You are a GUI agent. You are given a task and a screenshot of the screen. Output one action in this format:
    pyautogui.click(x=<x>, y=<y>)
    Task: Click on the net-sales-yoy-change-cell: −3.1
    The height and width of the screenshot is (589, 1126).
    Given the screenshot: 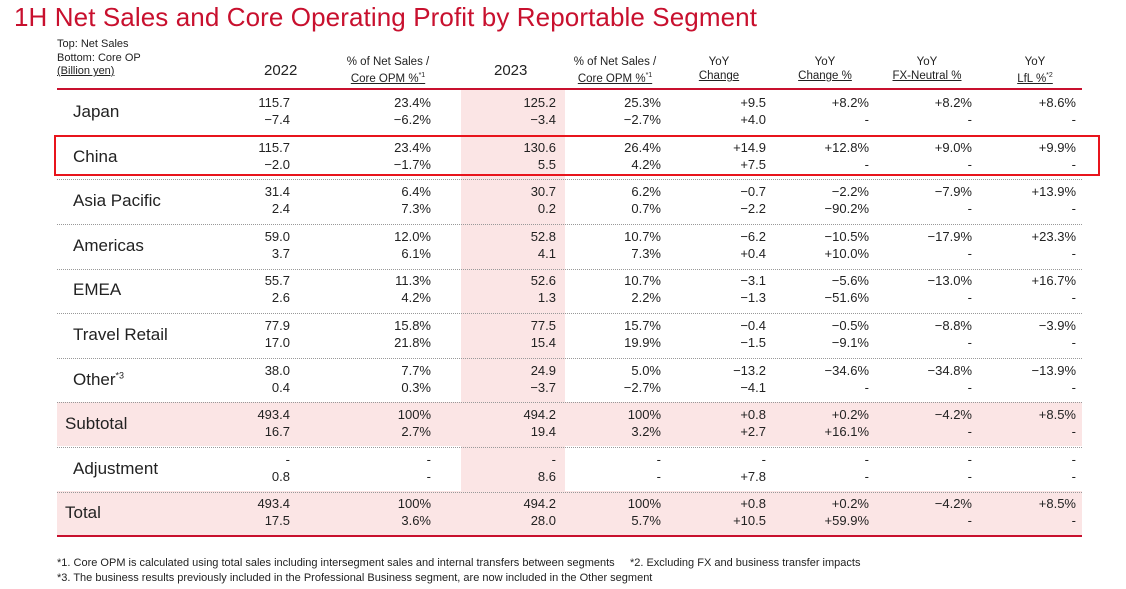 What is the action you would take?
    pyautogui.click(x=753, y=281)
    